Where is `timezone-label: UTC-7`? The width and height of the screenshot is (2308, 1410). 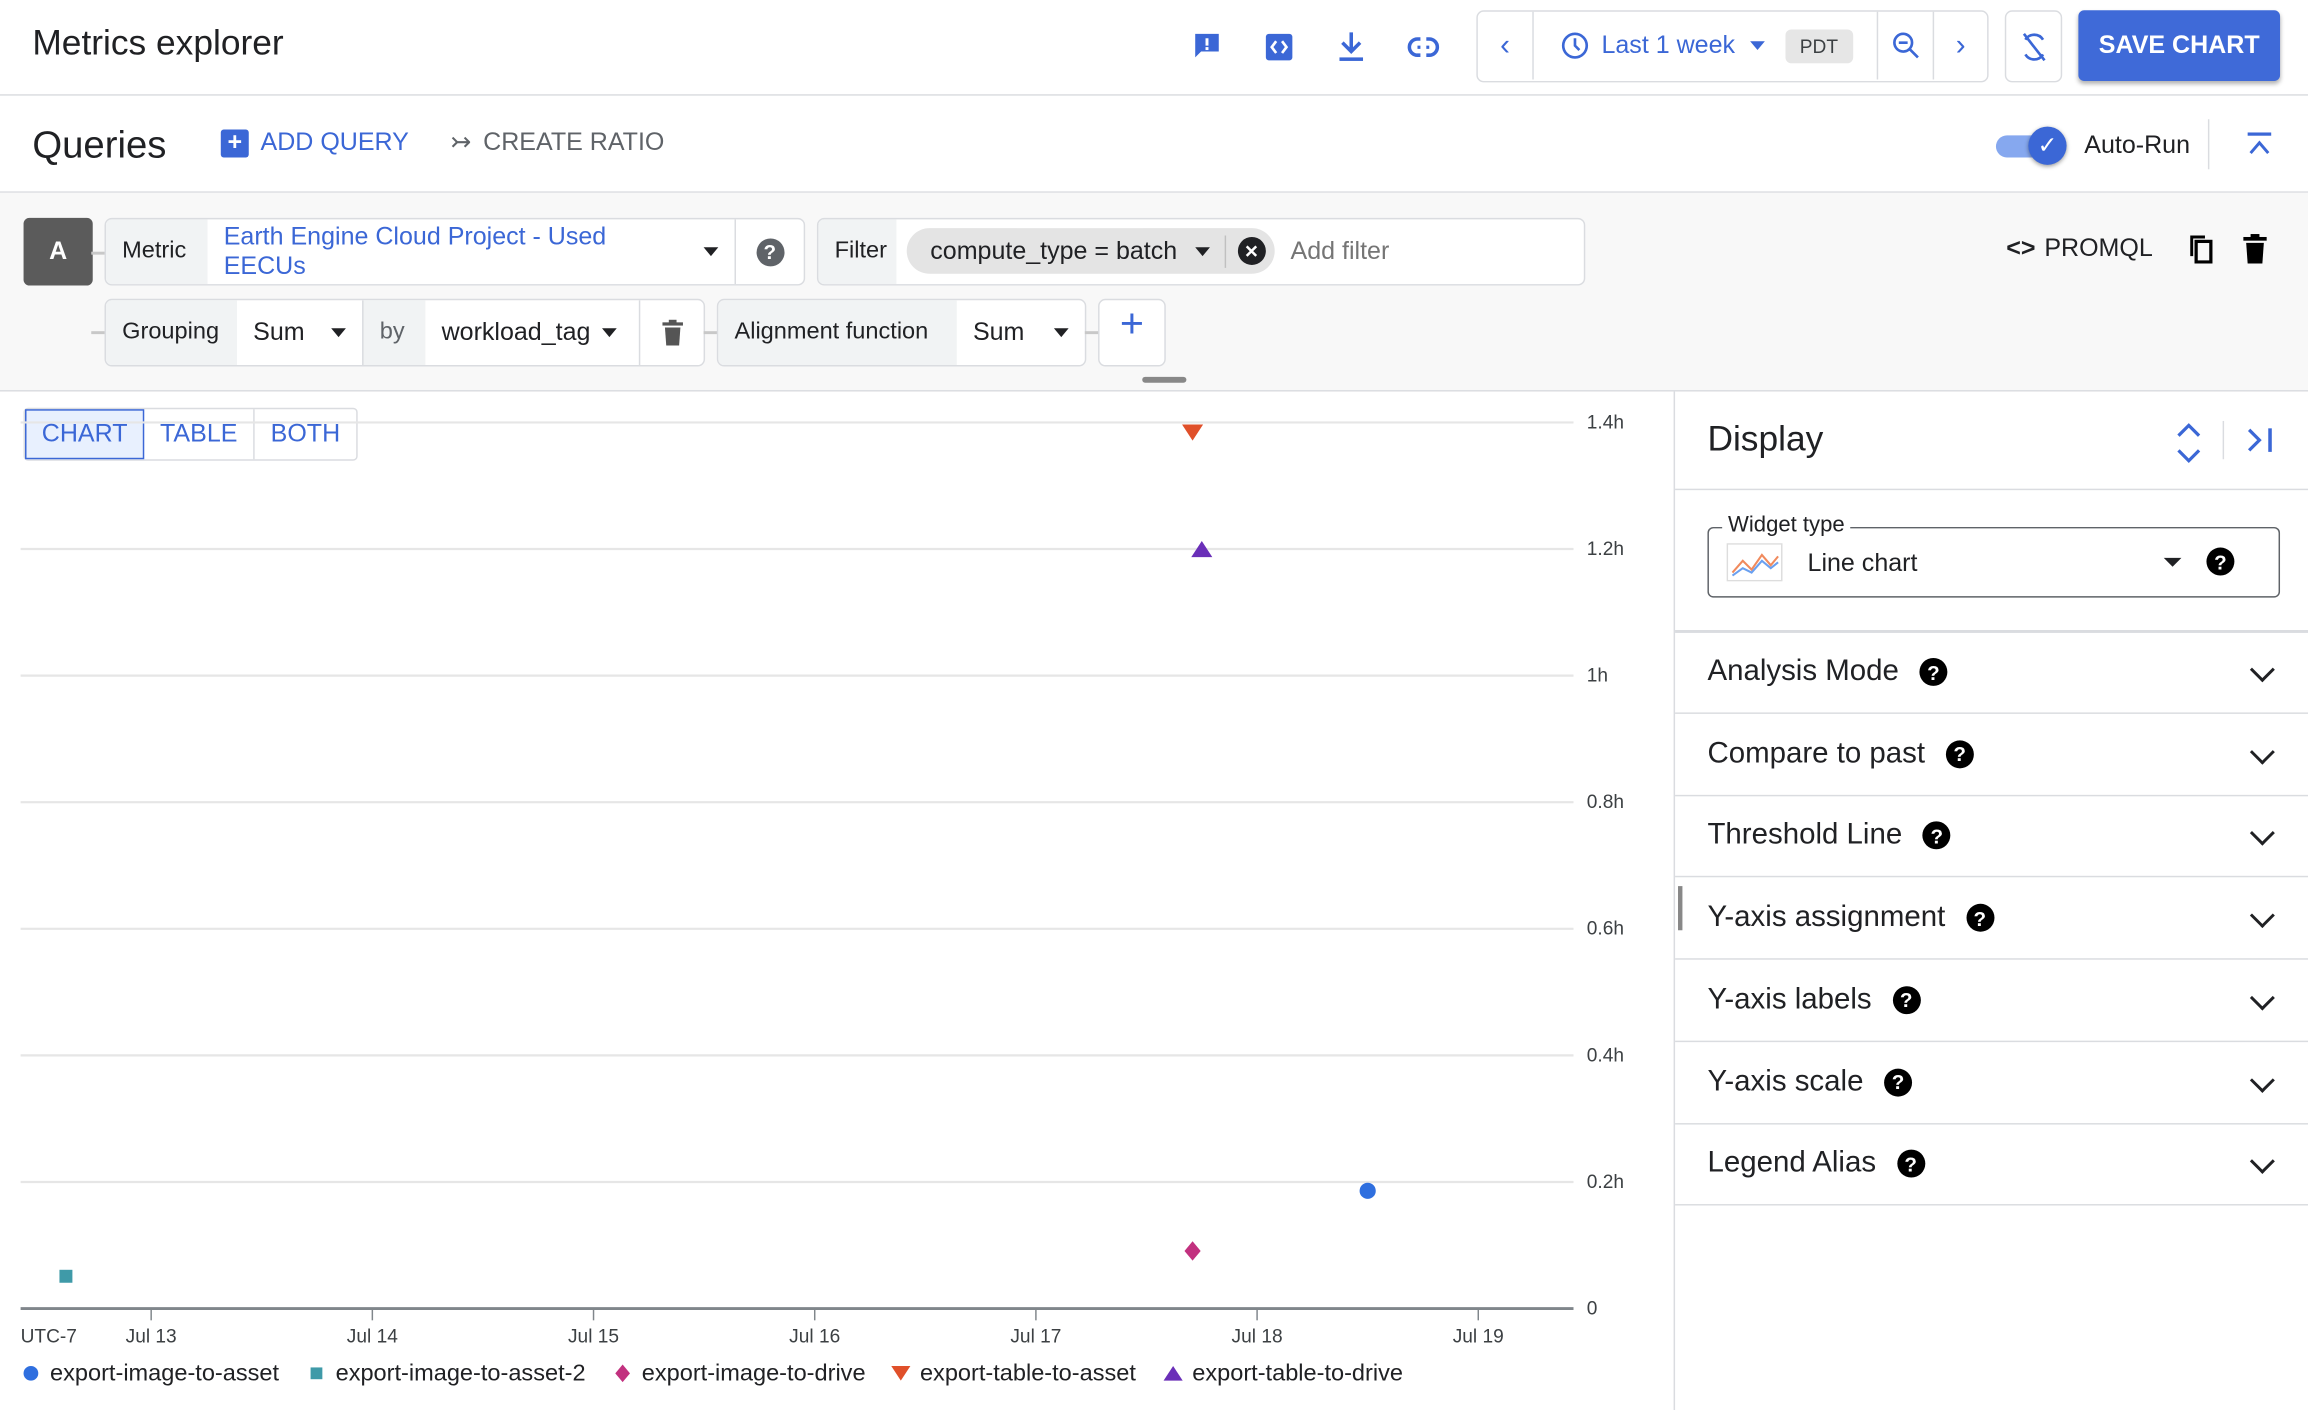
timezone-label: UTC-7 is located at coordinates (49, 1336).